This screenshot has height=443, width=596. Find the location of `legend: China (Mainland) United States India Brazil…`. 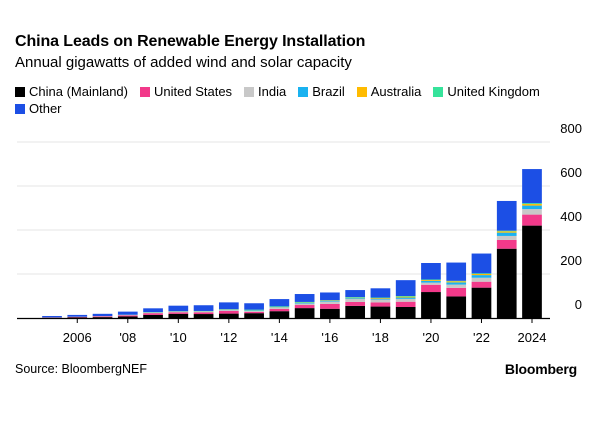

legend: China (Mainland) United States India Brazil… is located at coordinates (300, 100).